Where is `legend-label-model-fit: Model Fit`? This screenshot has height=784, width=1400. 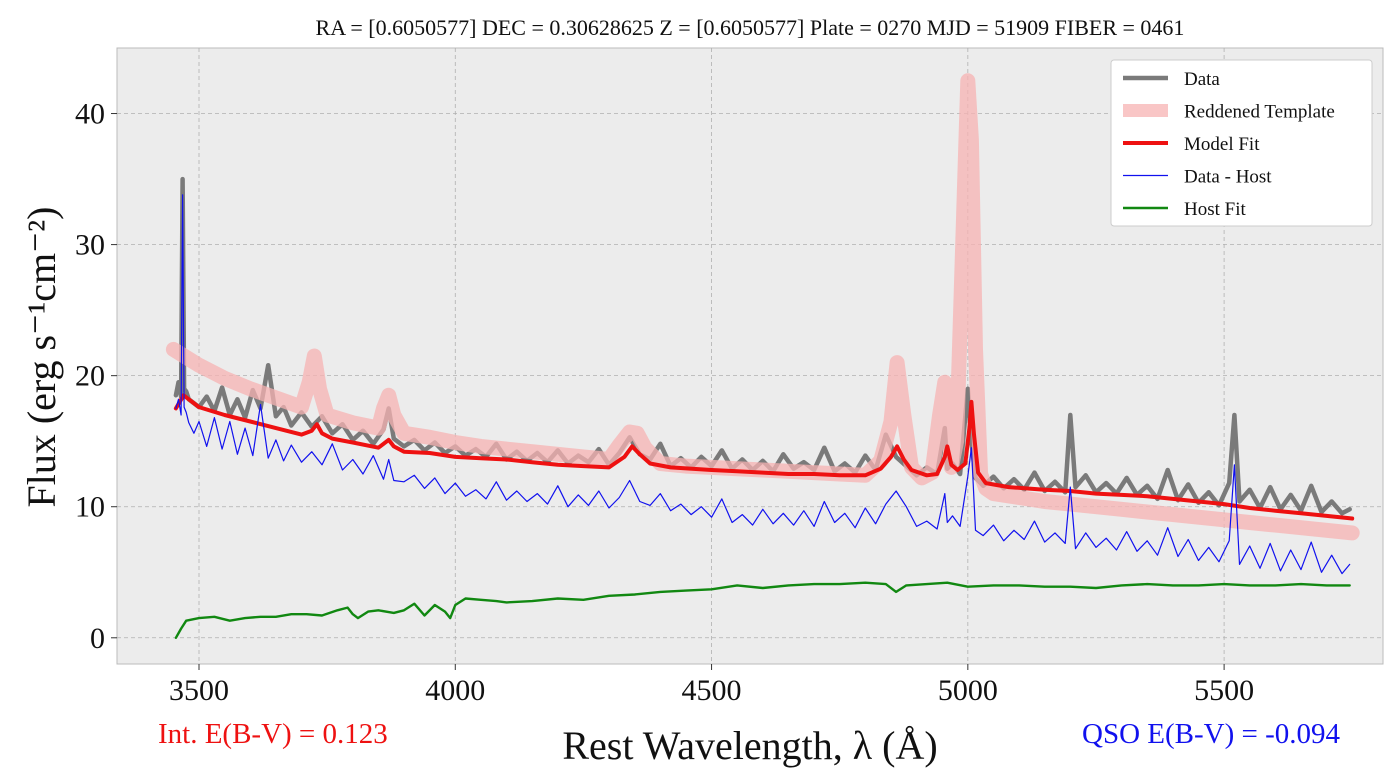 legend-label-model-fit: Model Fit is located at coordinates (1222, 144).